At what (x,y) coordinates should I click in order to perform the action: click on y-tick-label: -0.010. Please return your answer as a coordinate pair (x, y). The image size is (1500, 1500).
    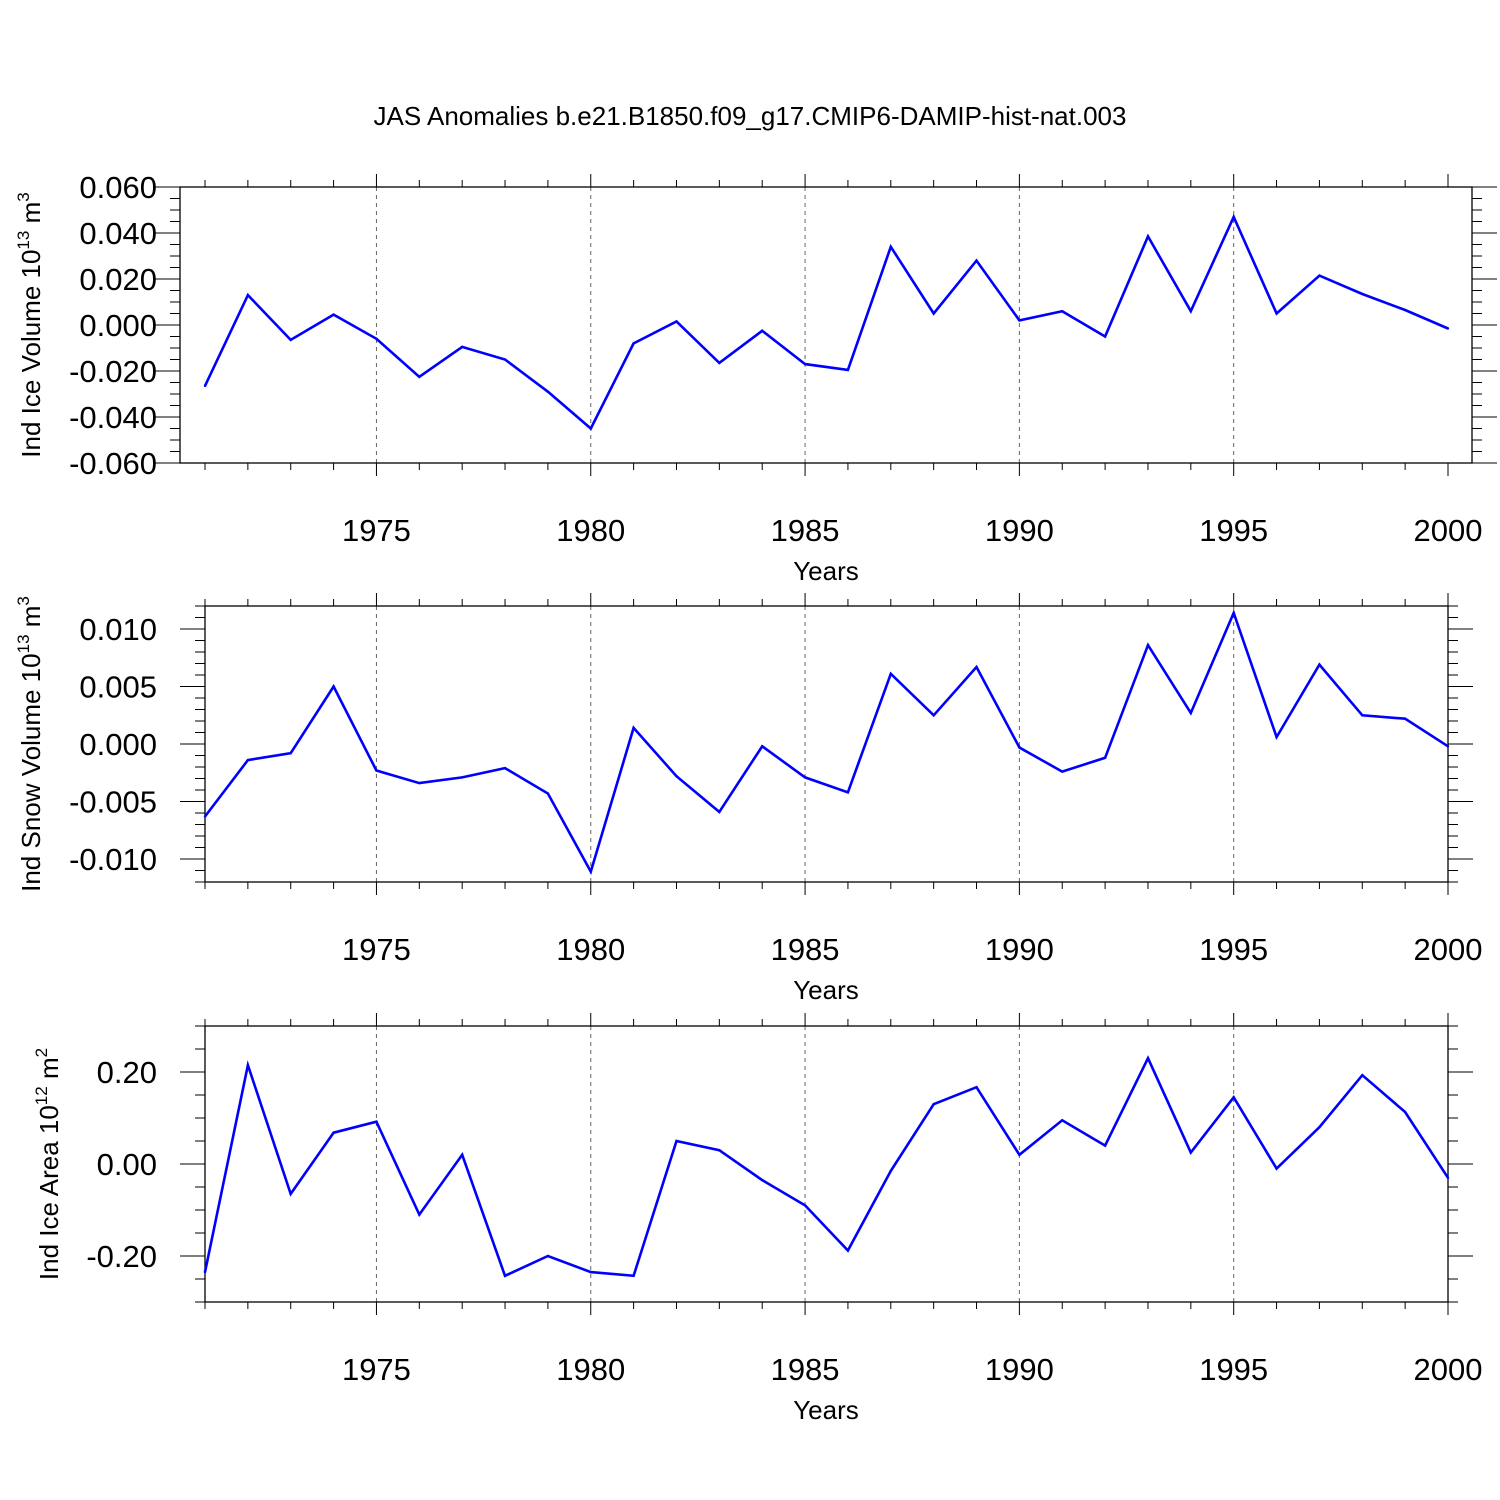
    Looking at the image, I should click on (113, 859).